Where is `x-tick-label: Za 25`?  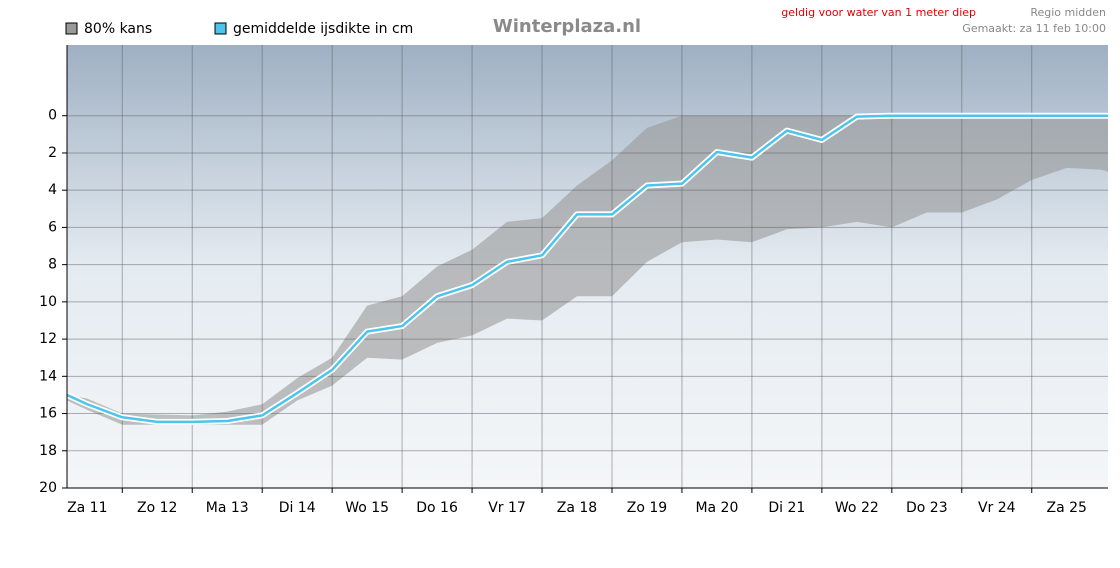 x-tick-label: Za 25 is located at coordinates (1067, 508).